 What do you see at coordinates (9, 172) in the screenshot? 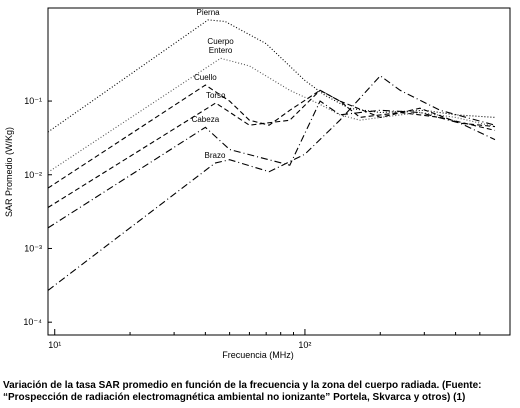
I see `y-axis-label: SAR Promedio (W/Kg)` at bounding box center [9, 172].